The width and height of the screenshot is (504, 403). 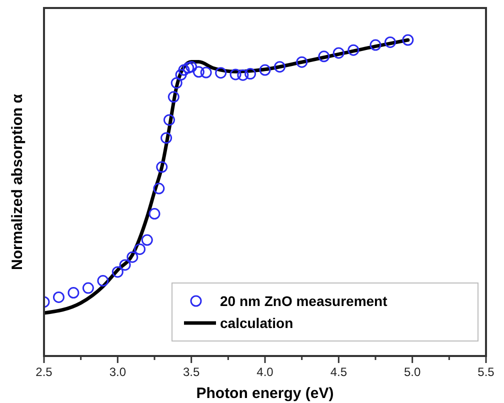 I want to click on x-tick-label: 3.0, so click(x=117, y=372).